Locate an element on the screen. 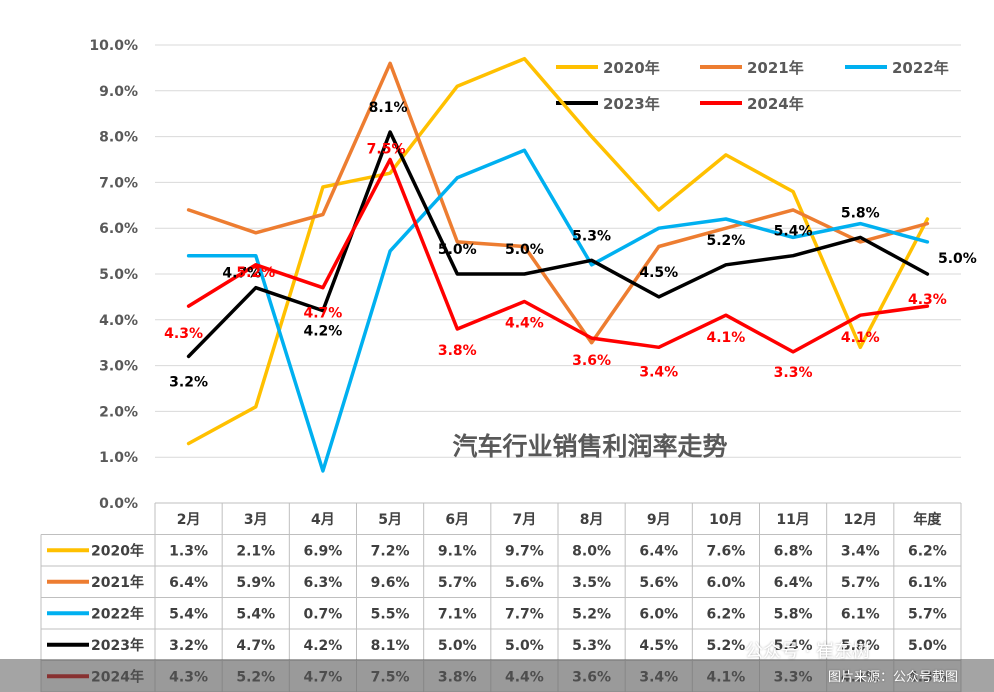 This screenshot has height=692, width=994. legend-label: 2021年 is located at coordinates (775, 68).